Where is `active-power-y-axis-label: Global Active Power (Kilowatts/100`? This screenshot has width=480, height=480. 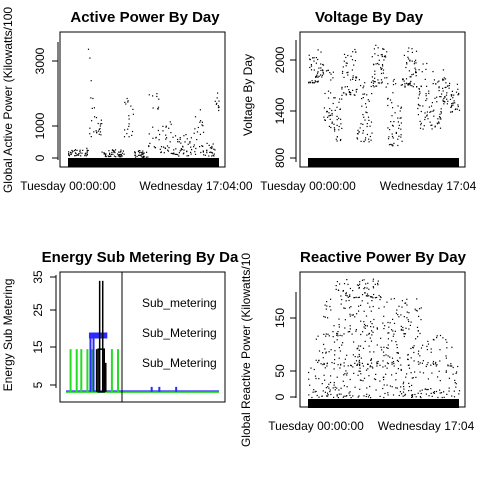 active-power-y-axis-label: Global Active Power (Kilowatts/100 is located at coordinates (8, 100).